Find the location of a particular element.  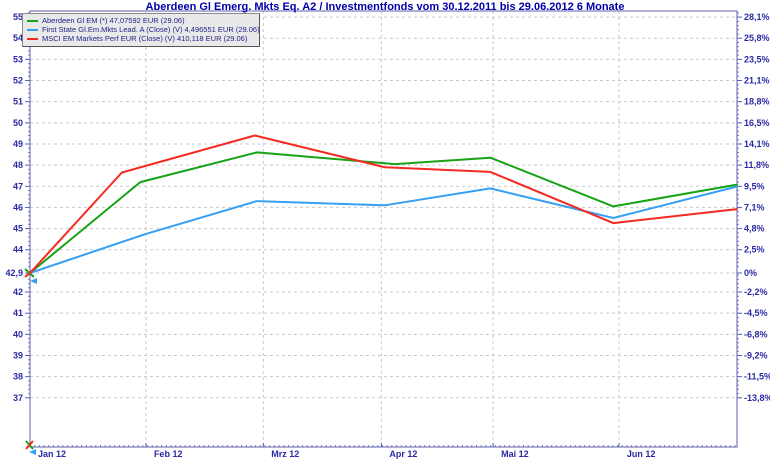

legend-swatch-msci is located at coordinates (32, 38).